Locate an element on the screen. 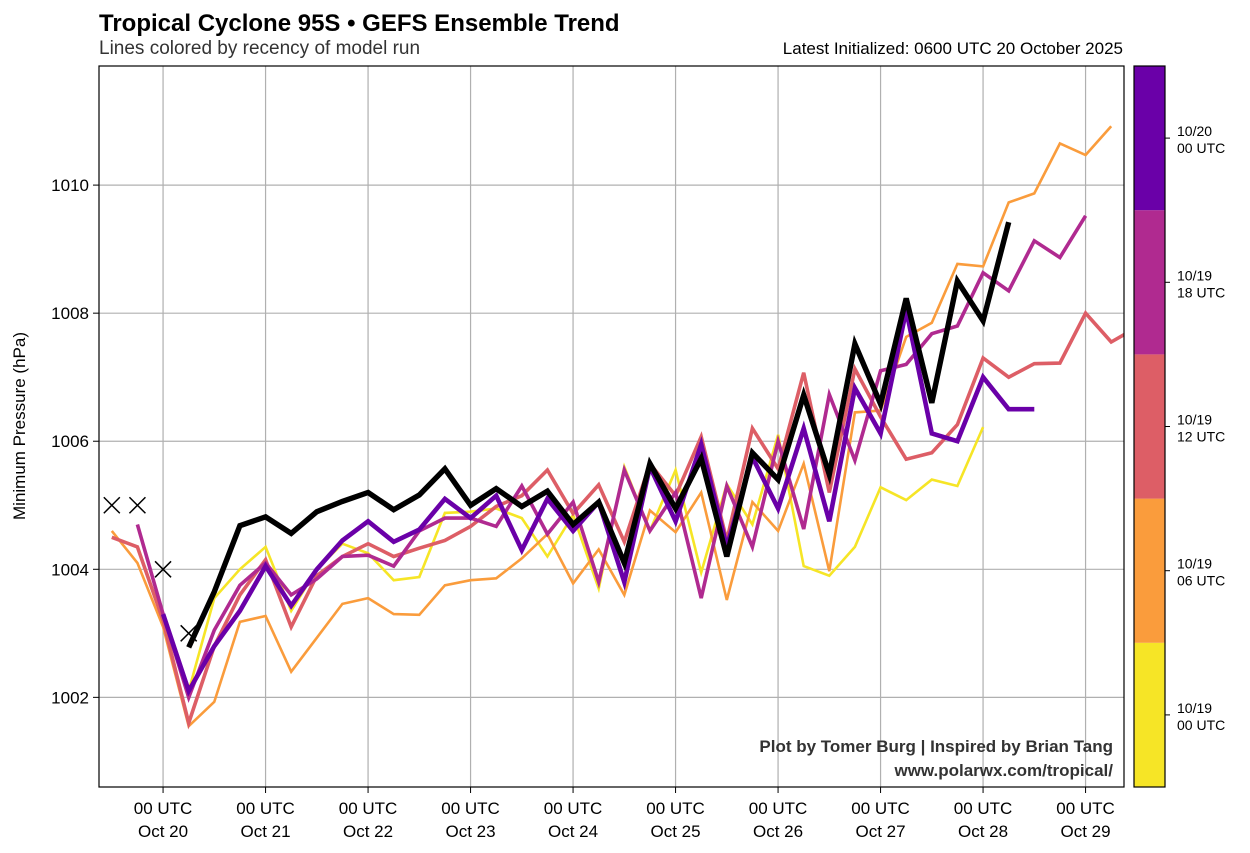 Image resolution: width=1250 pixels, height=853 pixels. chart-subtitle: Lines colored by recency of model run is located at coordinates (259, 48).